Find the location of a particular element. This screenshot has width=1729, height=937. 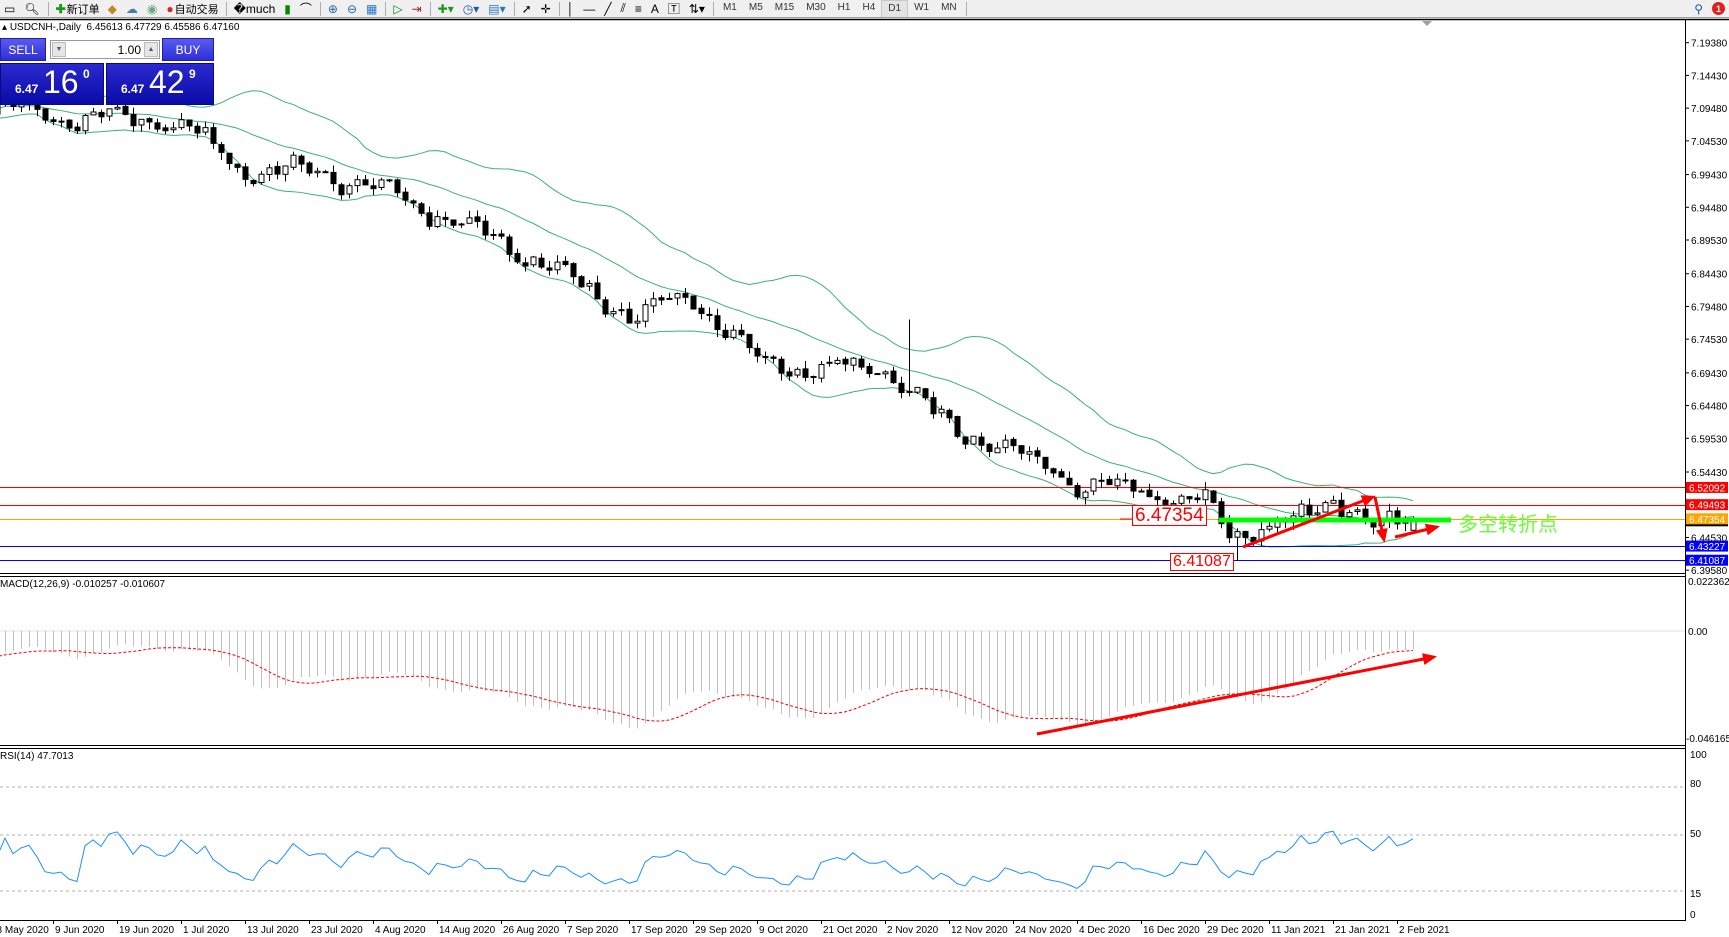

sell-button: SELL is located at coordinates (23, 49).